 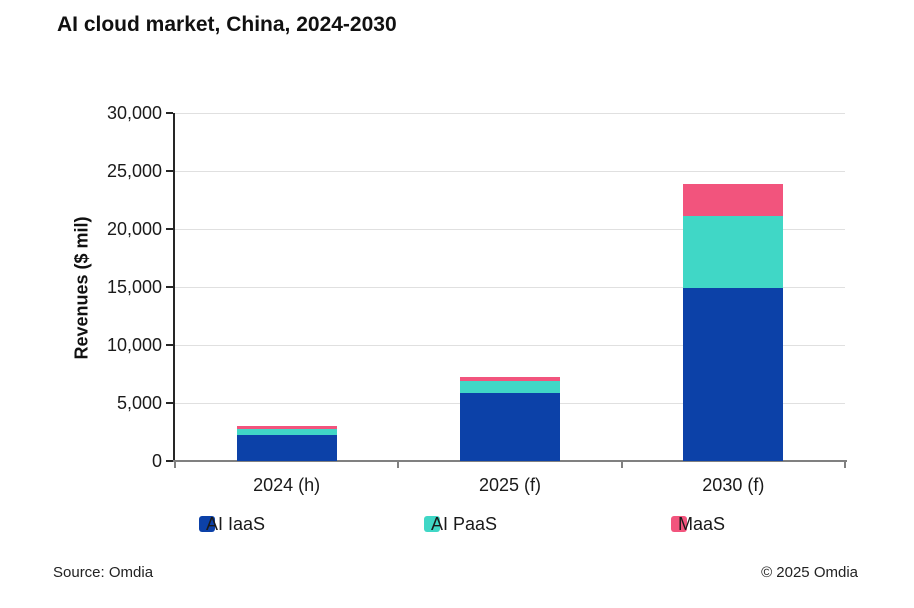 What do you see at coordinates (464, 523) in the screenshot?
I see `legend-label: AI PaaS` at bounding box center [464, 523].